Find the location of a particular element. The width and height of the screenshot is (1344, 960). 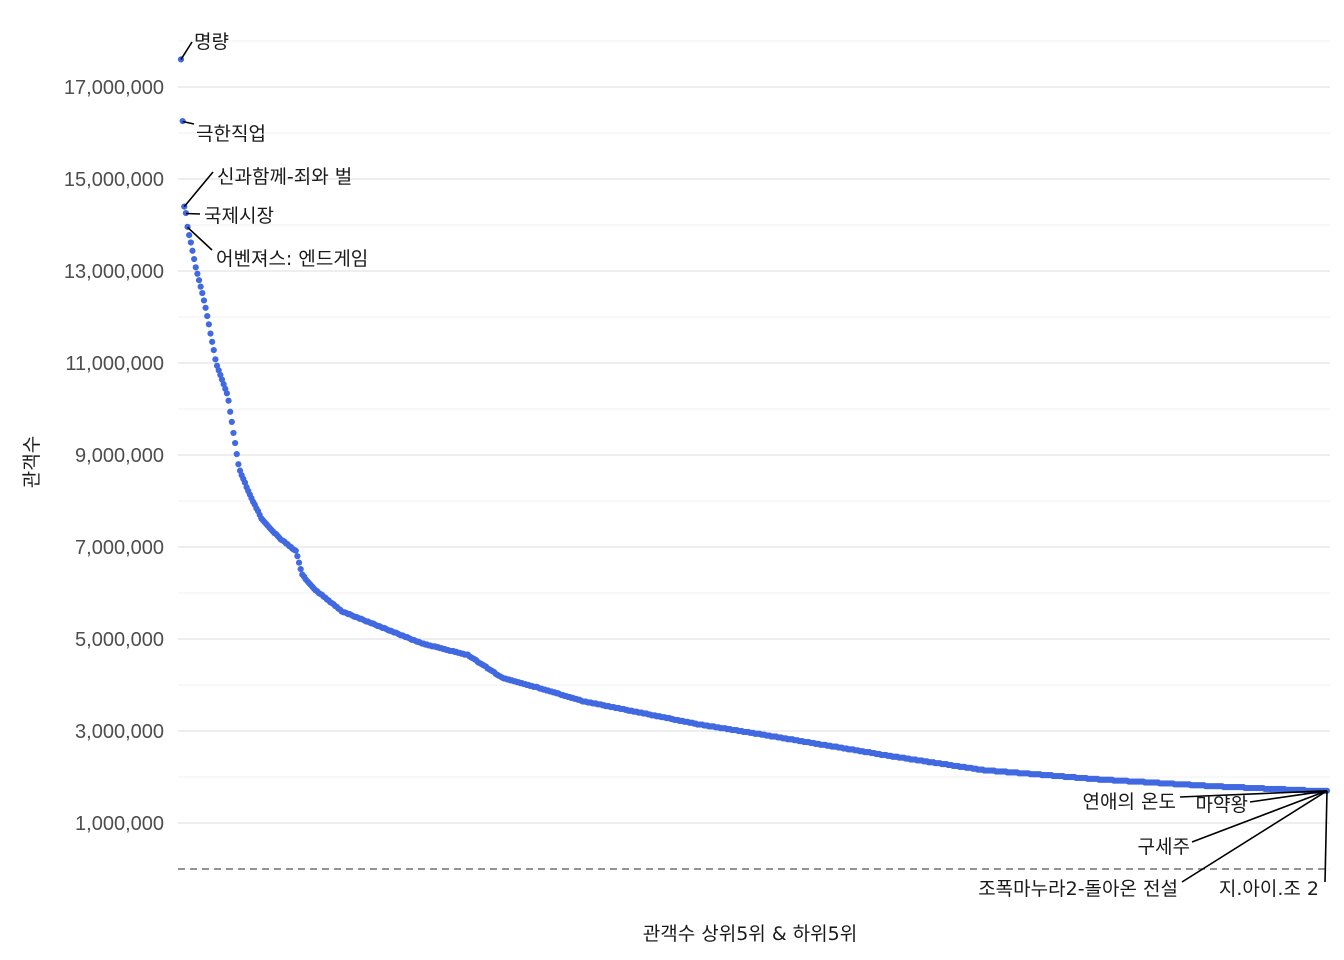

y-tick-label: 11,000,000 is located at coordinates (114, 364).